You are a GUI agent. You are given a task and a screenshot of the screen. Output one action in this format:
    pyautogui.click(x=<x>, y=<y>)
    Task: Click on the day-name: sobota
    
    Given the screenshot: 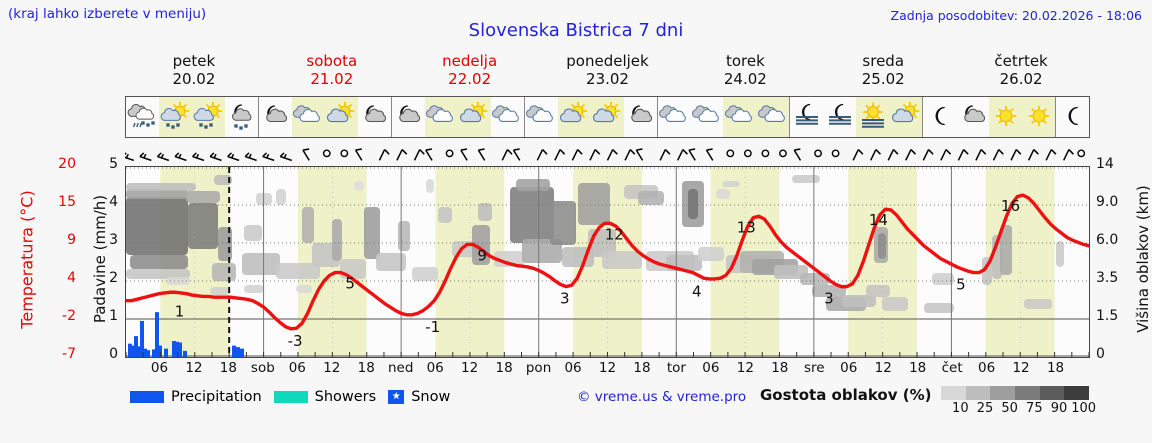 What is the action you would take?
    pyautogui.click(x=332, y=61)
    